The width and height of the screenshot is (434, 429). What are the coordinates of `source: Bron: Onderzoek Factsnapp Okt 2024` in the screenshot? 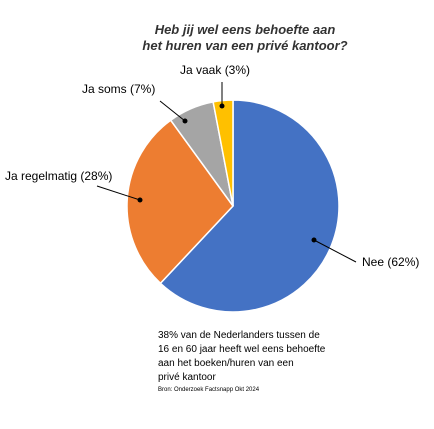 It's located at (209, 390).